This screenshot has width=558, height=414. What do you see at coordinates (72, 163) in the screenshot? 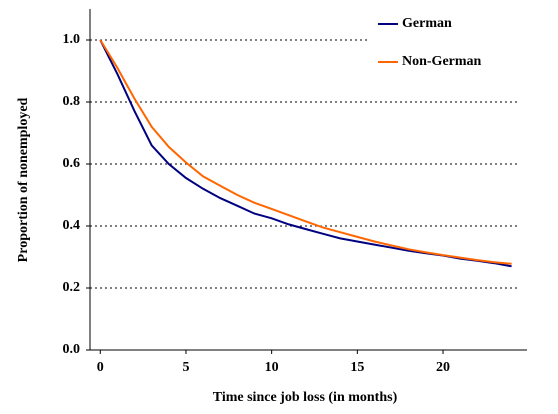
I see `y-tick-label: 0.6` at bounding box center [72, 163].